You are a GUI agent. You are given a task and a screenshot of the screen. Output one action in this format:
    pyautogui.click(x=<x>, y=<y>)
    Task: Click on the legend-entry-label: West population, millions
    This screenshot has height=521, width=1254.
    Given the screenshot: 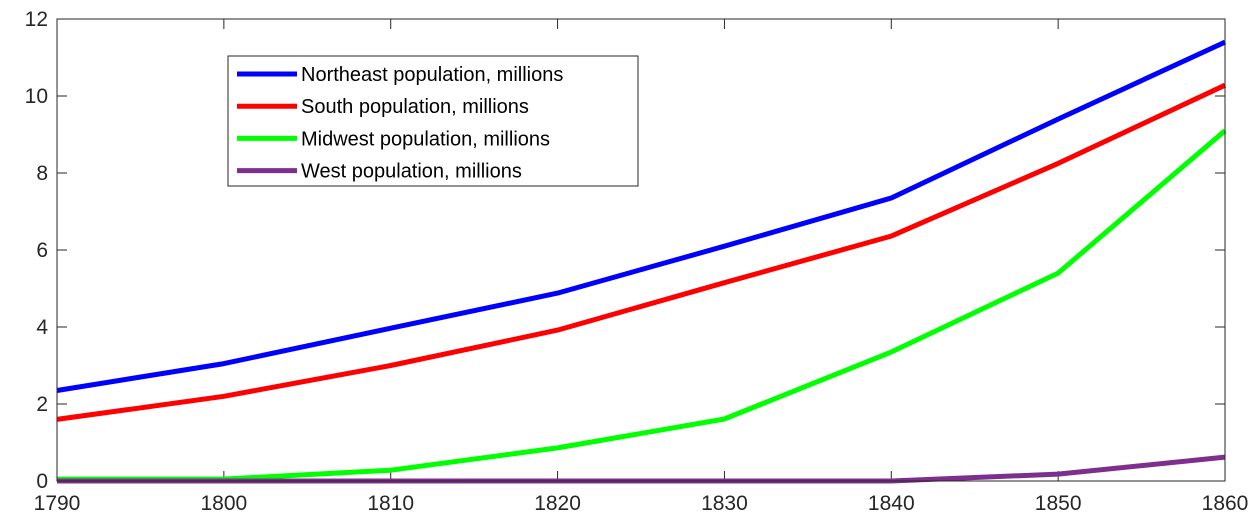 What is the action you would take?
    pyautogui.click(x=411, y=172)
    